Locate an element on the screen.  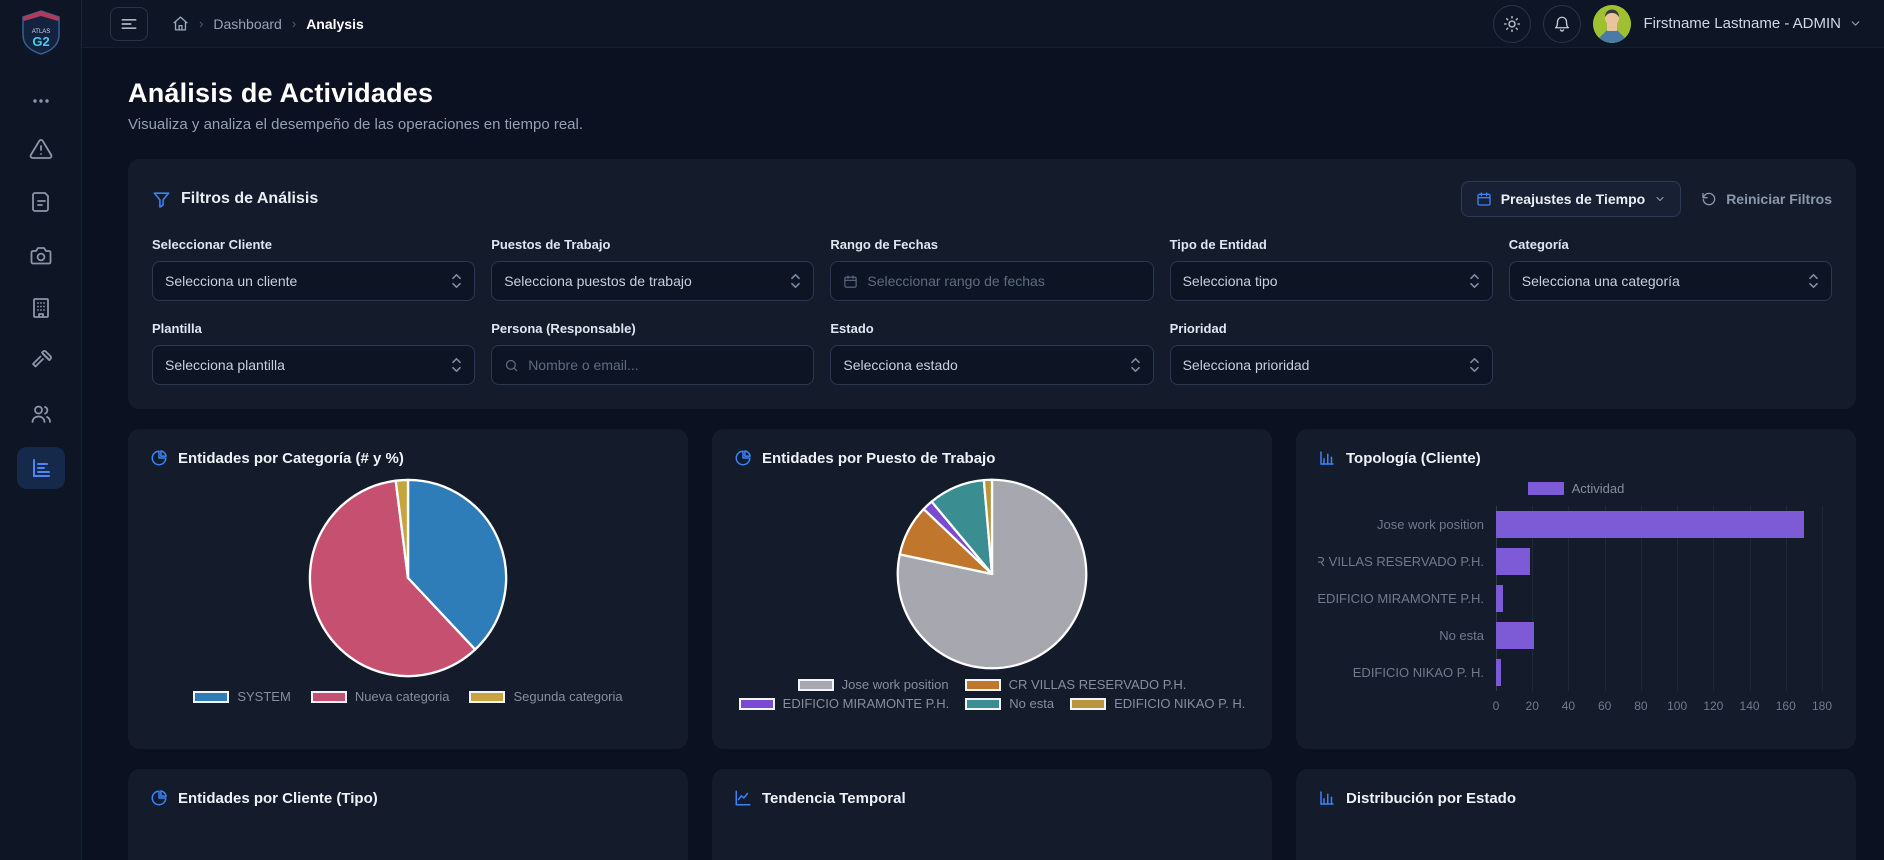
field-label: Seleccionar Cliente is located at coordinates (212, 244).